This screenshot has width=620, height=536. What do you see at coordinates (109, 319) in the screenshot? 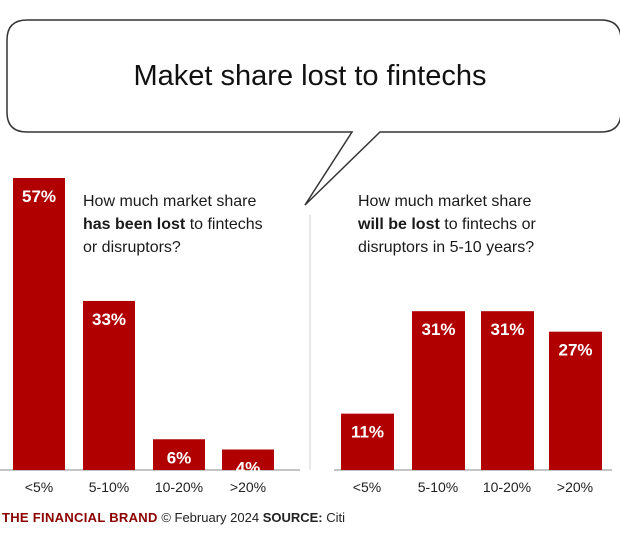
I see `data-label-left-2: 33%` at bounding box center [109, 319].